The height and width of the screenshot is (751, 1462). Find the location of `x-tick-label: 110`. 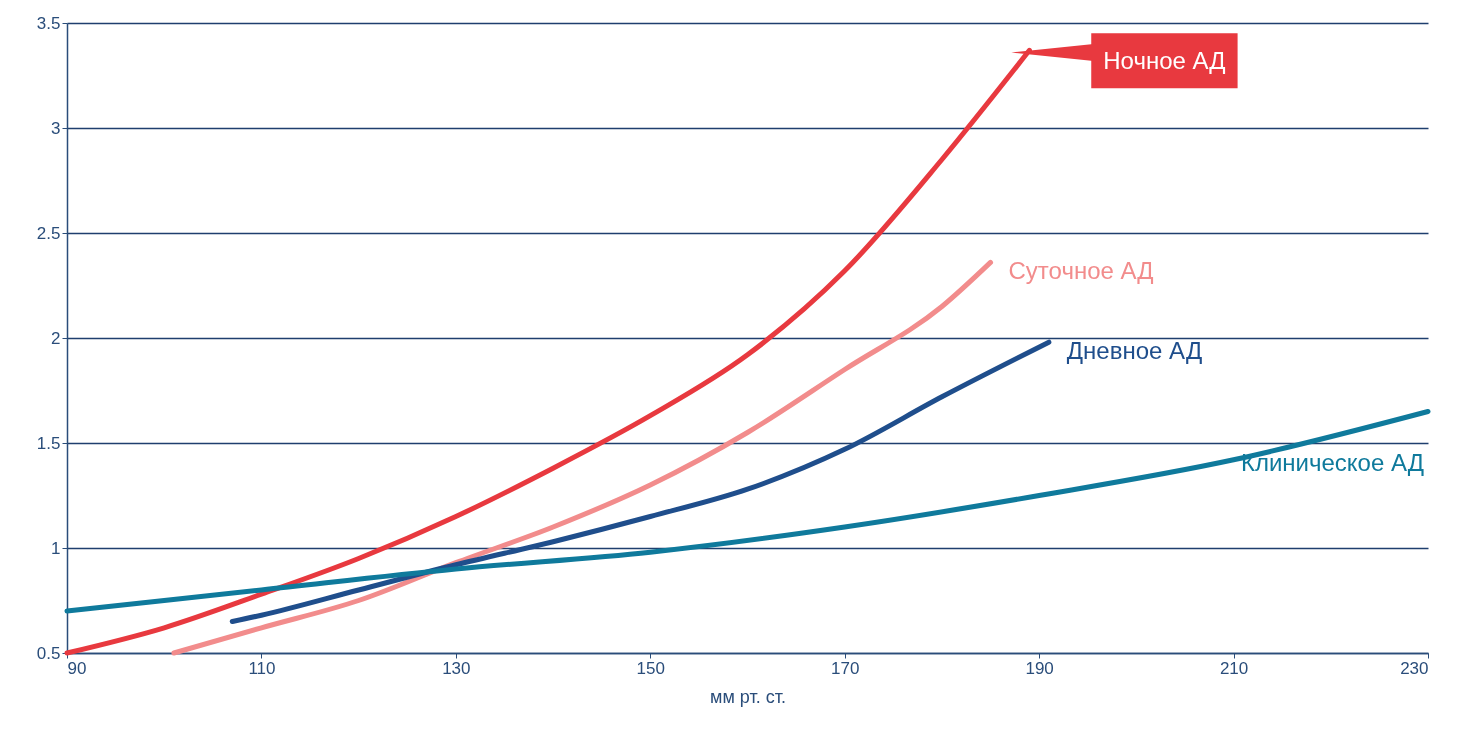

x-tick-label: 110 is located at coordinates (262, 668).